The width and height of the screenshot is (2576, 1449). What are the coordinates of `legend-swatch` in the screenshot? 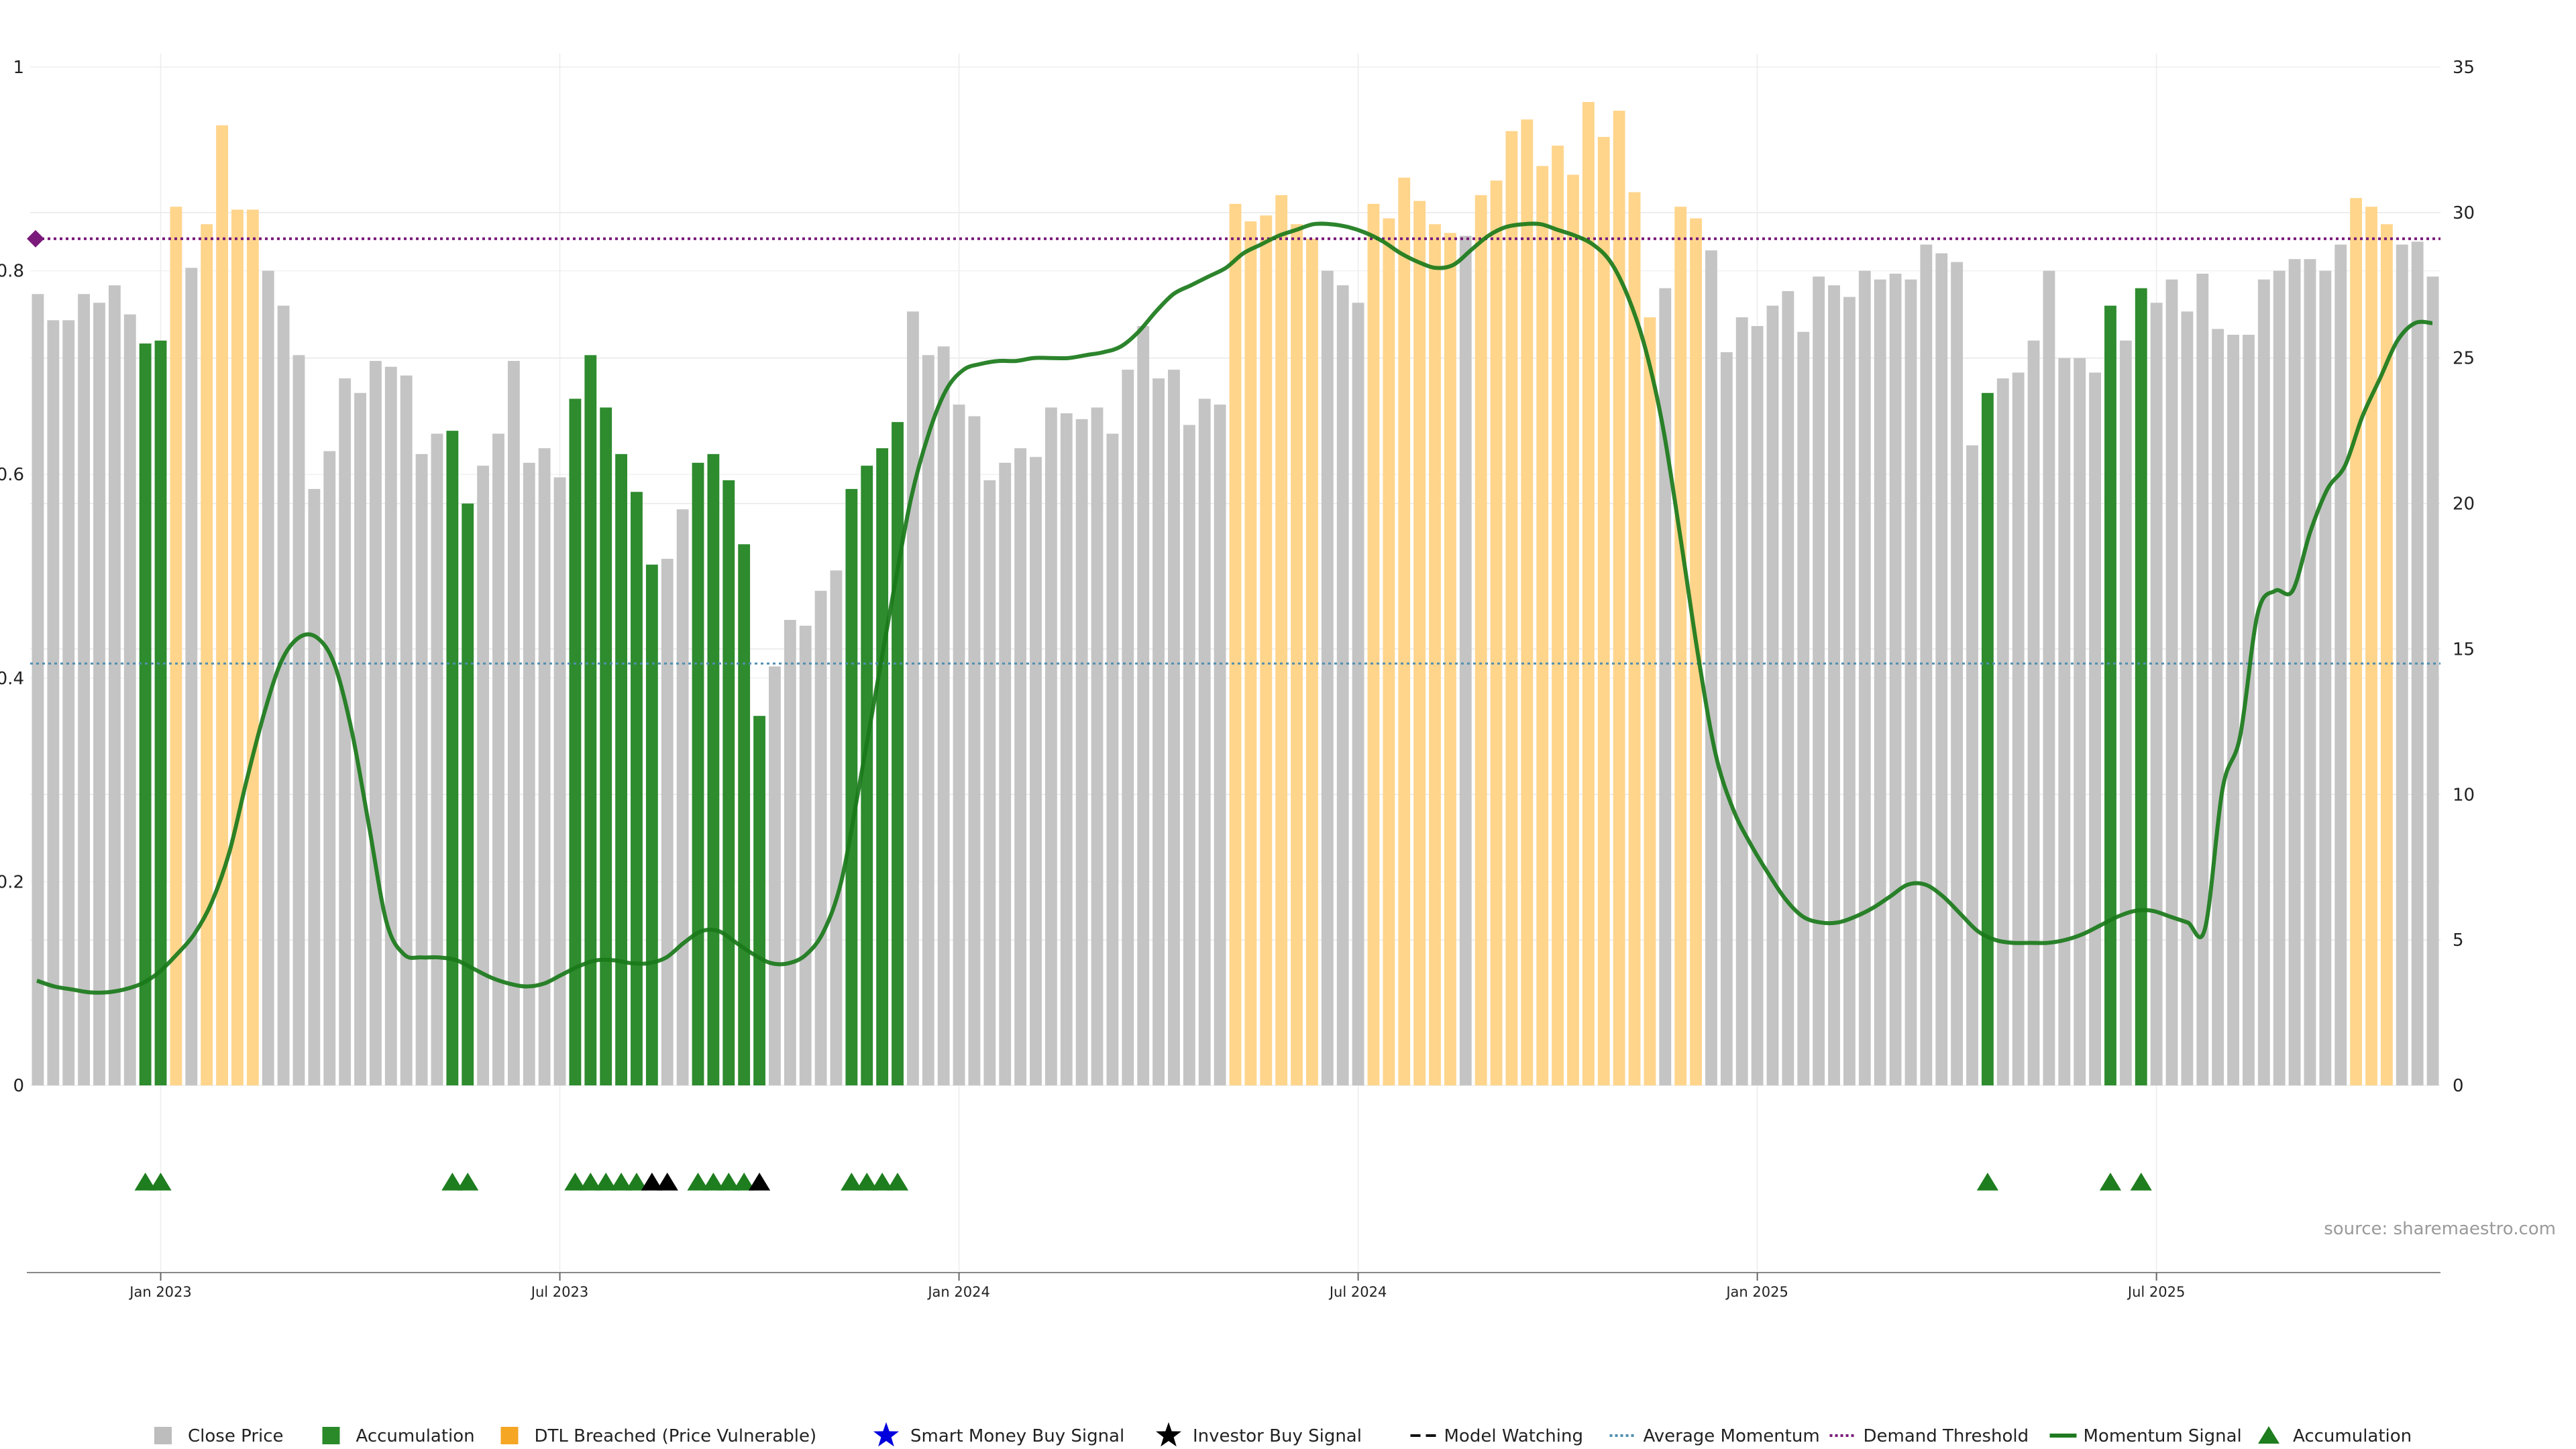 It's located at (163, 1435).